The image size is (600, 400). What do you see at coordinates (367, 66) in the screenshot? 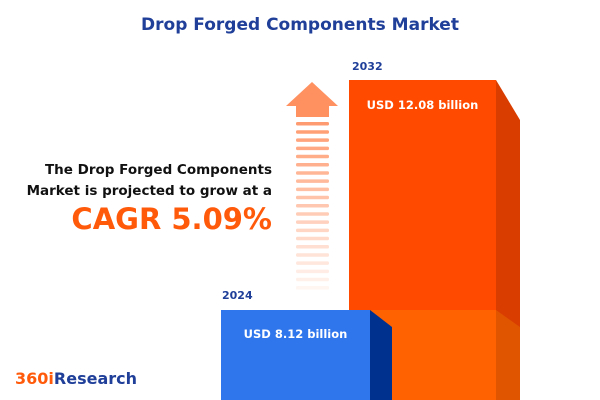
I see `year-label-2032: 2032` at bounding box center [367, 66].